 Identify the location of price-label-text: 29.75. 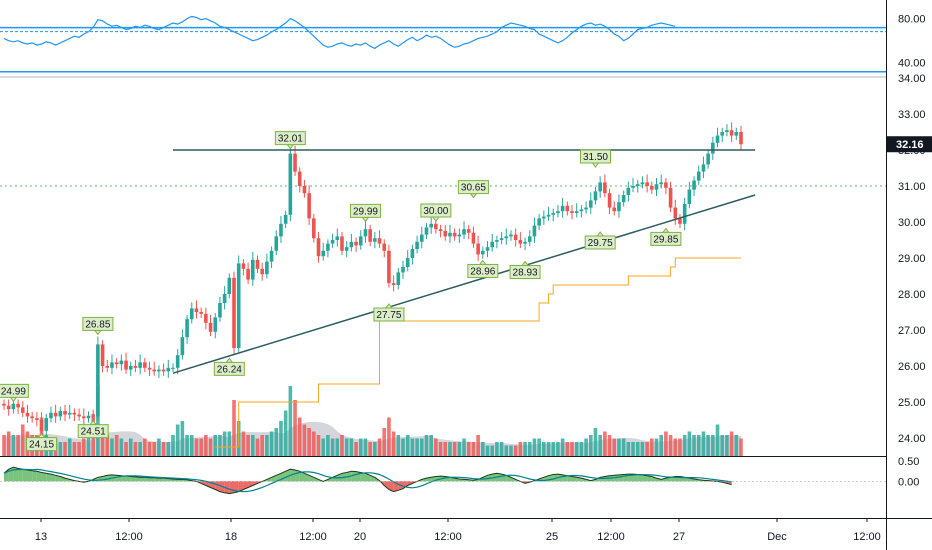
(600, 243).